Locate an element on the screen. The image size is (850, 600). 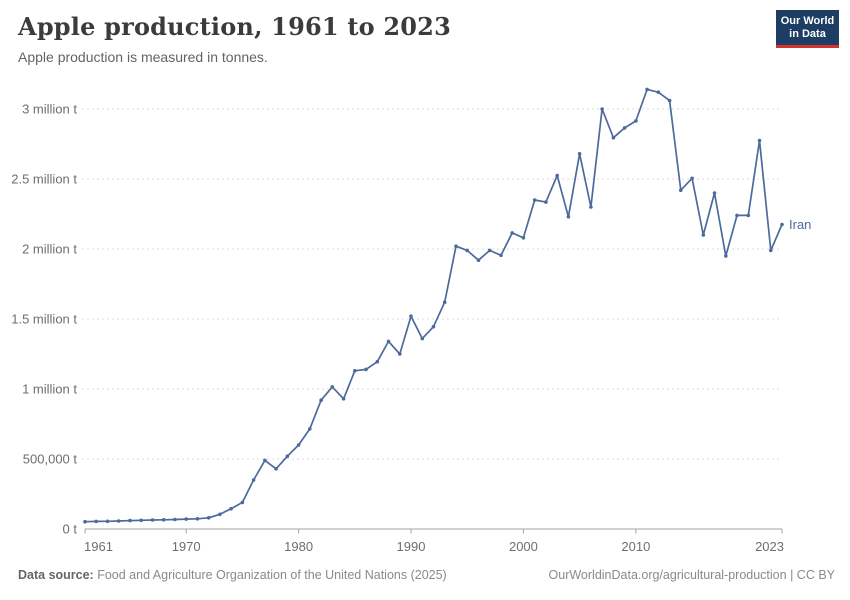
data-point-1994 is located at coordinates (456, 246).